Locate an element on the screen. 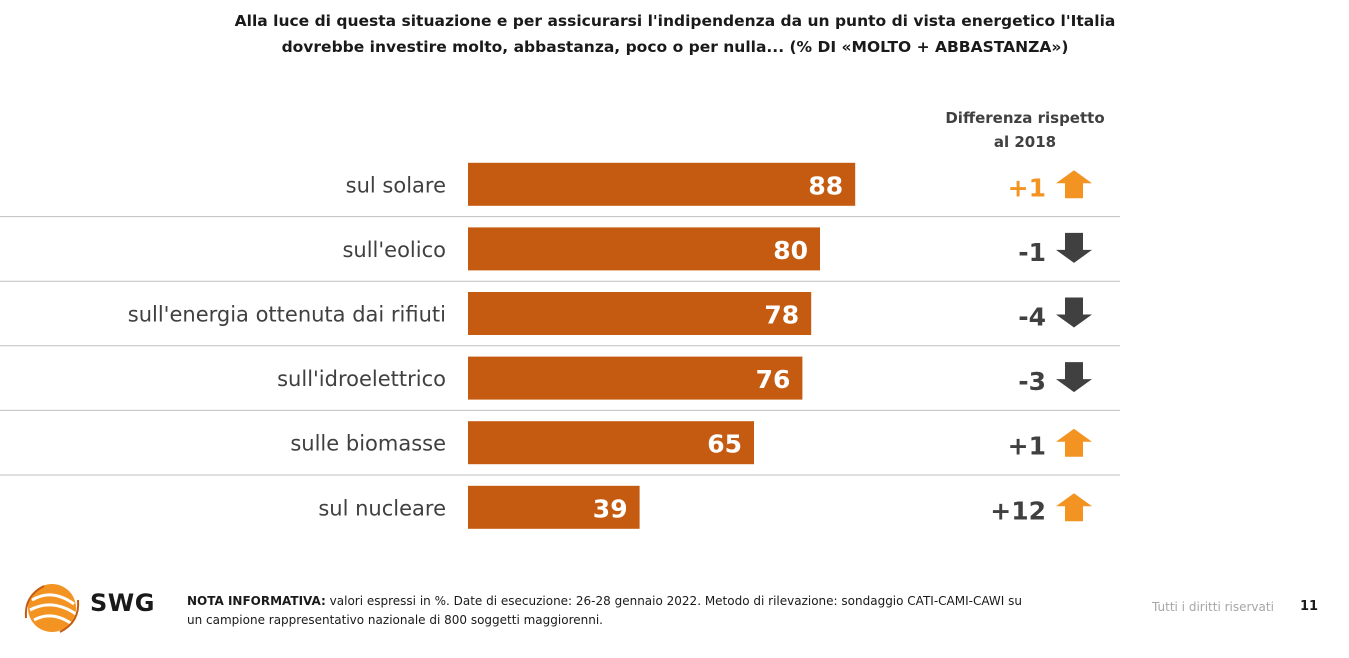 This screenshot has width=1349, height=658. category-label: sul nucleare is located at coordinates (382, 508).